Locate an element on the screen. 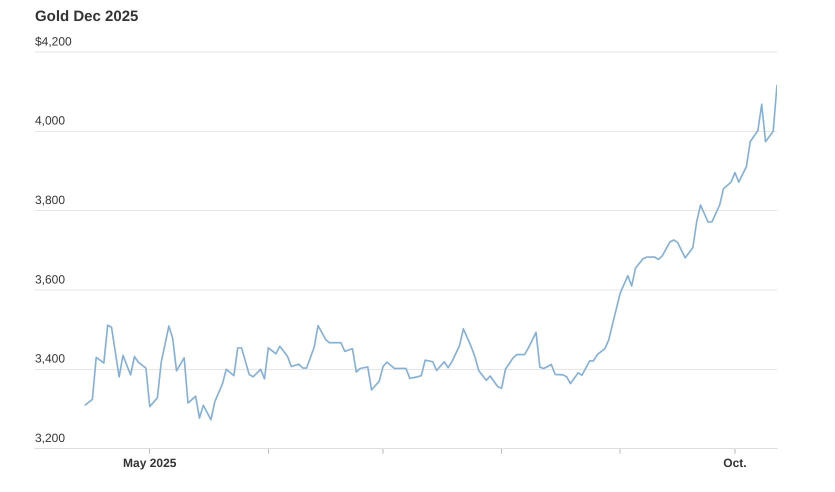 This screenshot has width=835, height=492. y-tick-label: 4,000 is located at coordinates (50, 121).